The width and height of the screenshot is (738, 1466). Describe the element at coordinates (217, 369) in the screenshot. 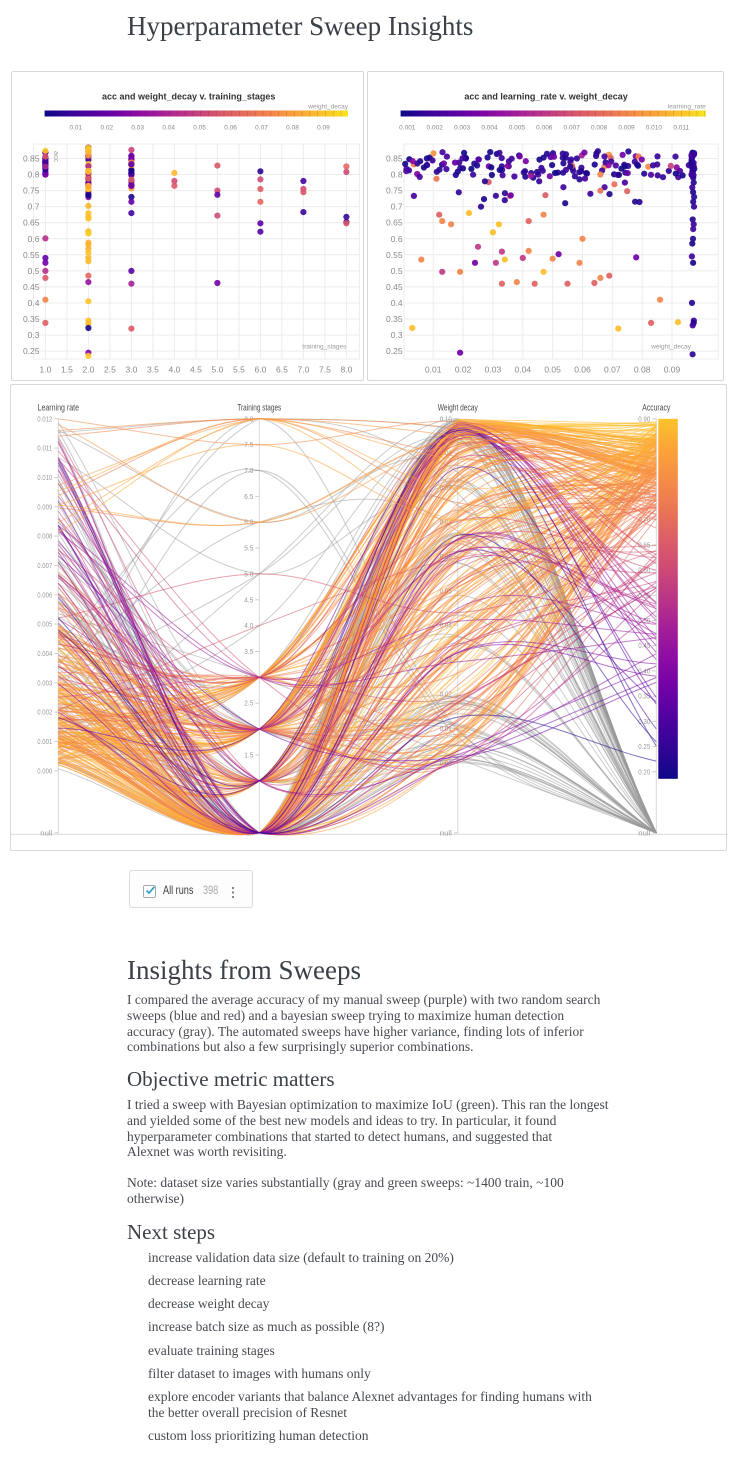

I see `svg-text: 5.0` at that location.